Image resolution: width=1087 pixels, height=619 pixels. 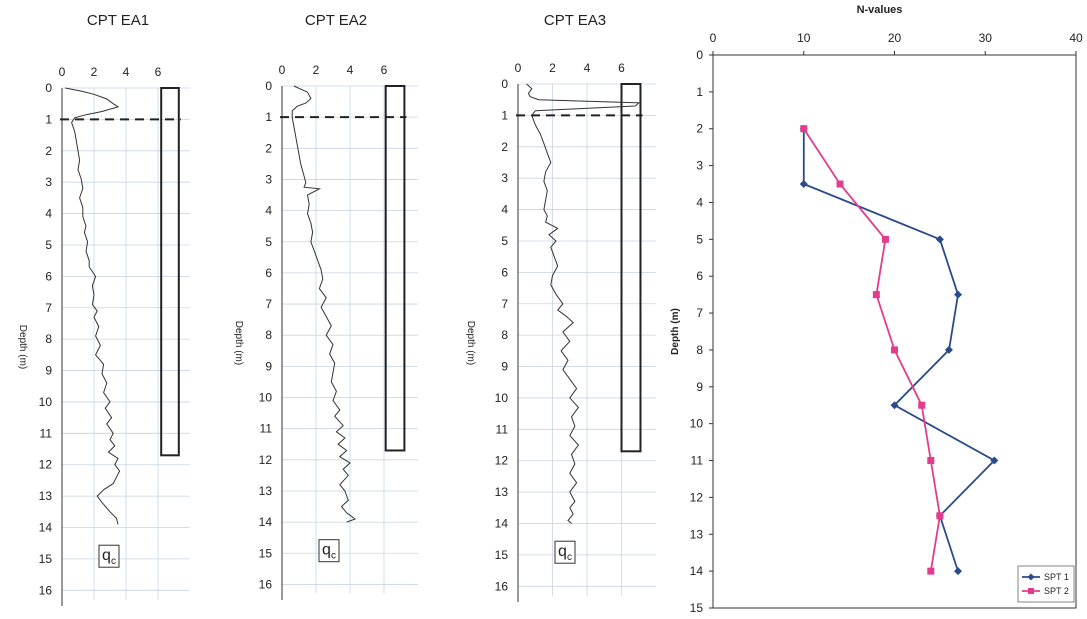 What do you see at coordinates (880, 10) in the screenshot?
I see `chart-title: N-values` at bounding box center [880, 10].